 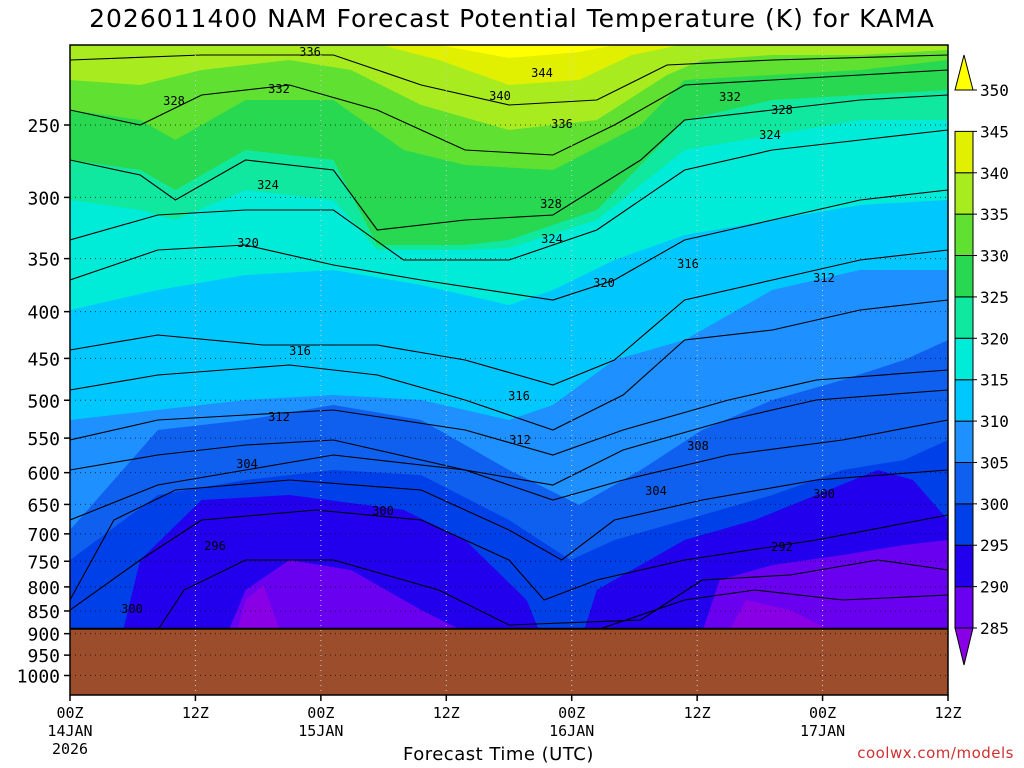 What do you see at coordinates (994, 587) in the screenshot?
I see `colorbar-label: 290` at bounding box center [994, 587].